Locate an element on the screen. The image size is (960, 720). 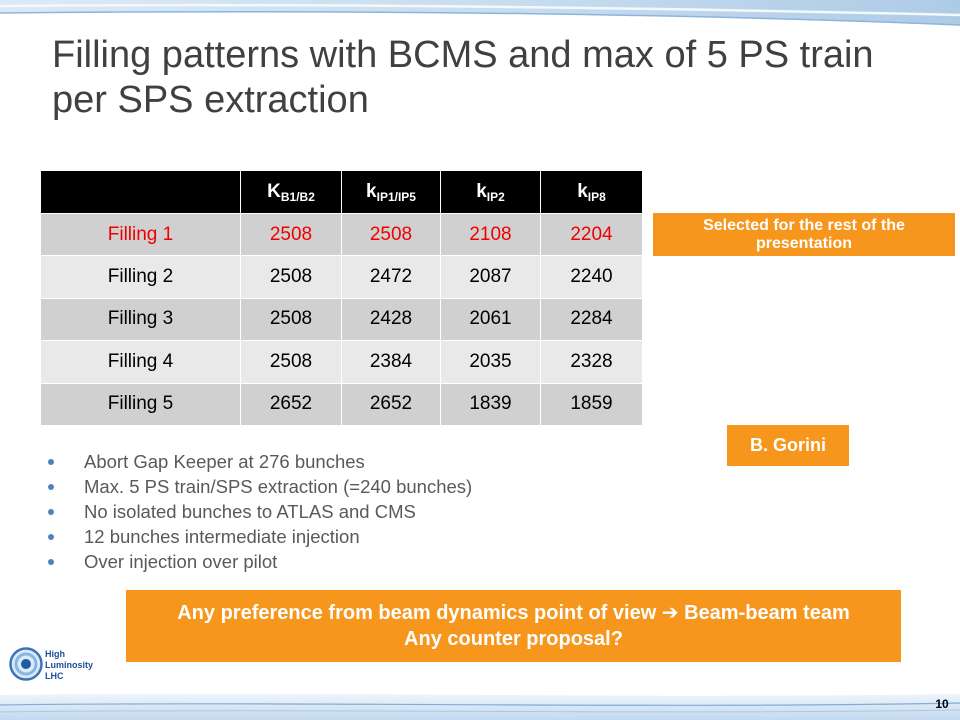
list-item: Over injection over pilot is located at coordinates (260, 561).